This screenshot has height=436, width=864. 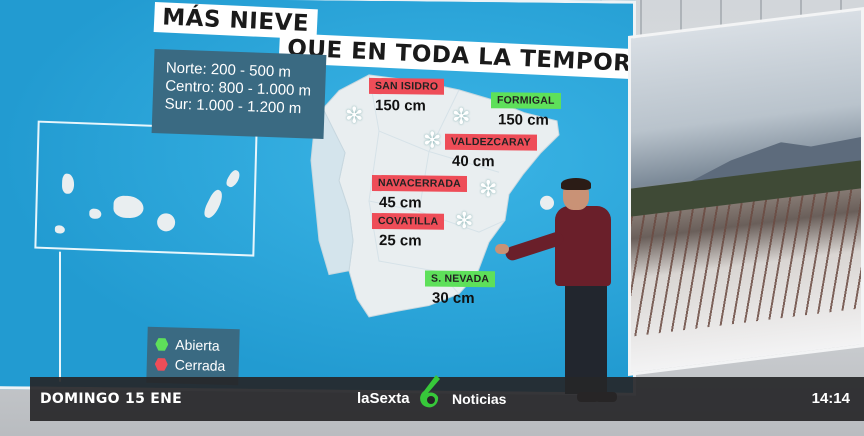 What do you see at coordinates (576, 184) in the screenshot?
I see `presenter-hair` at bounding box center [576, 184].